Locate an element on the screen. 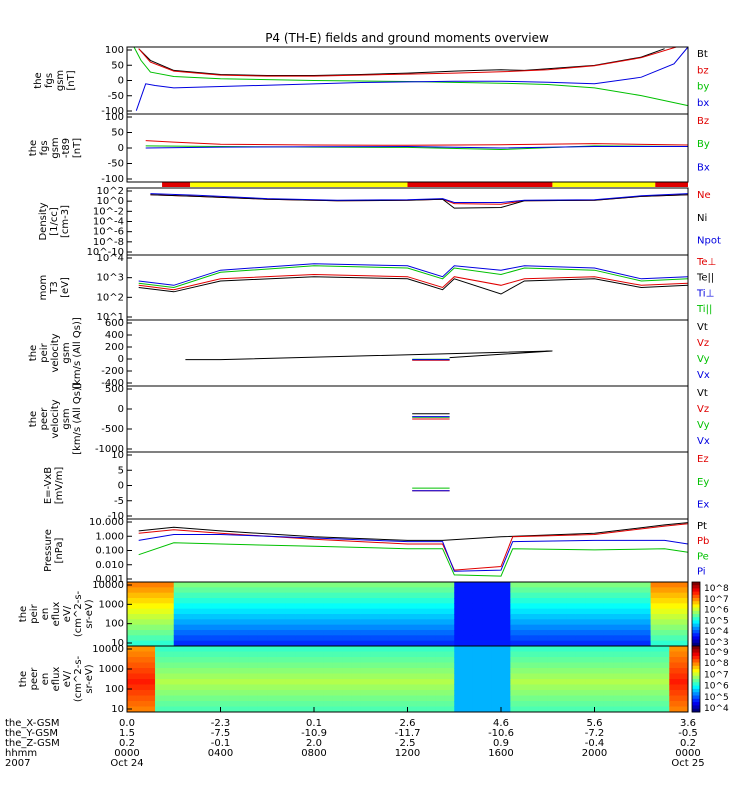 Image resolution: width=750 pixels, height=800 pixels. series-line-pi is located at coordinates (413, 553).